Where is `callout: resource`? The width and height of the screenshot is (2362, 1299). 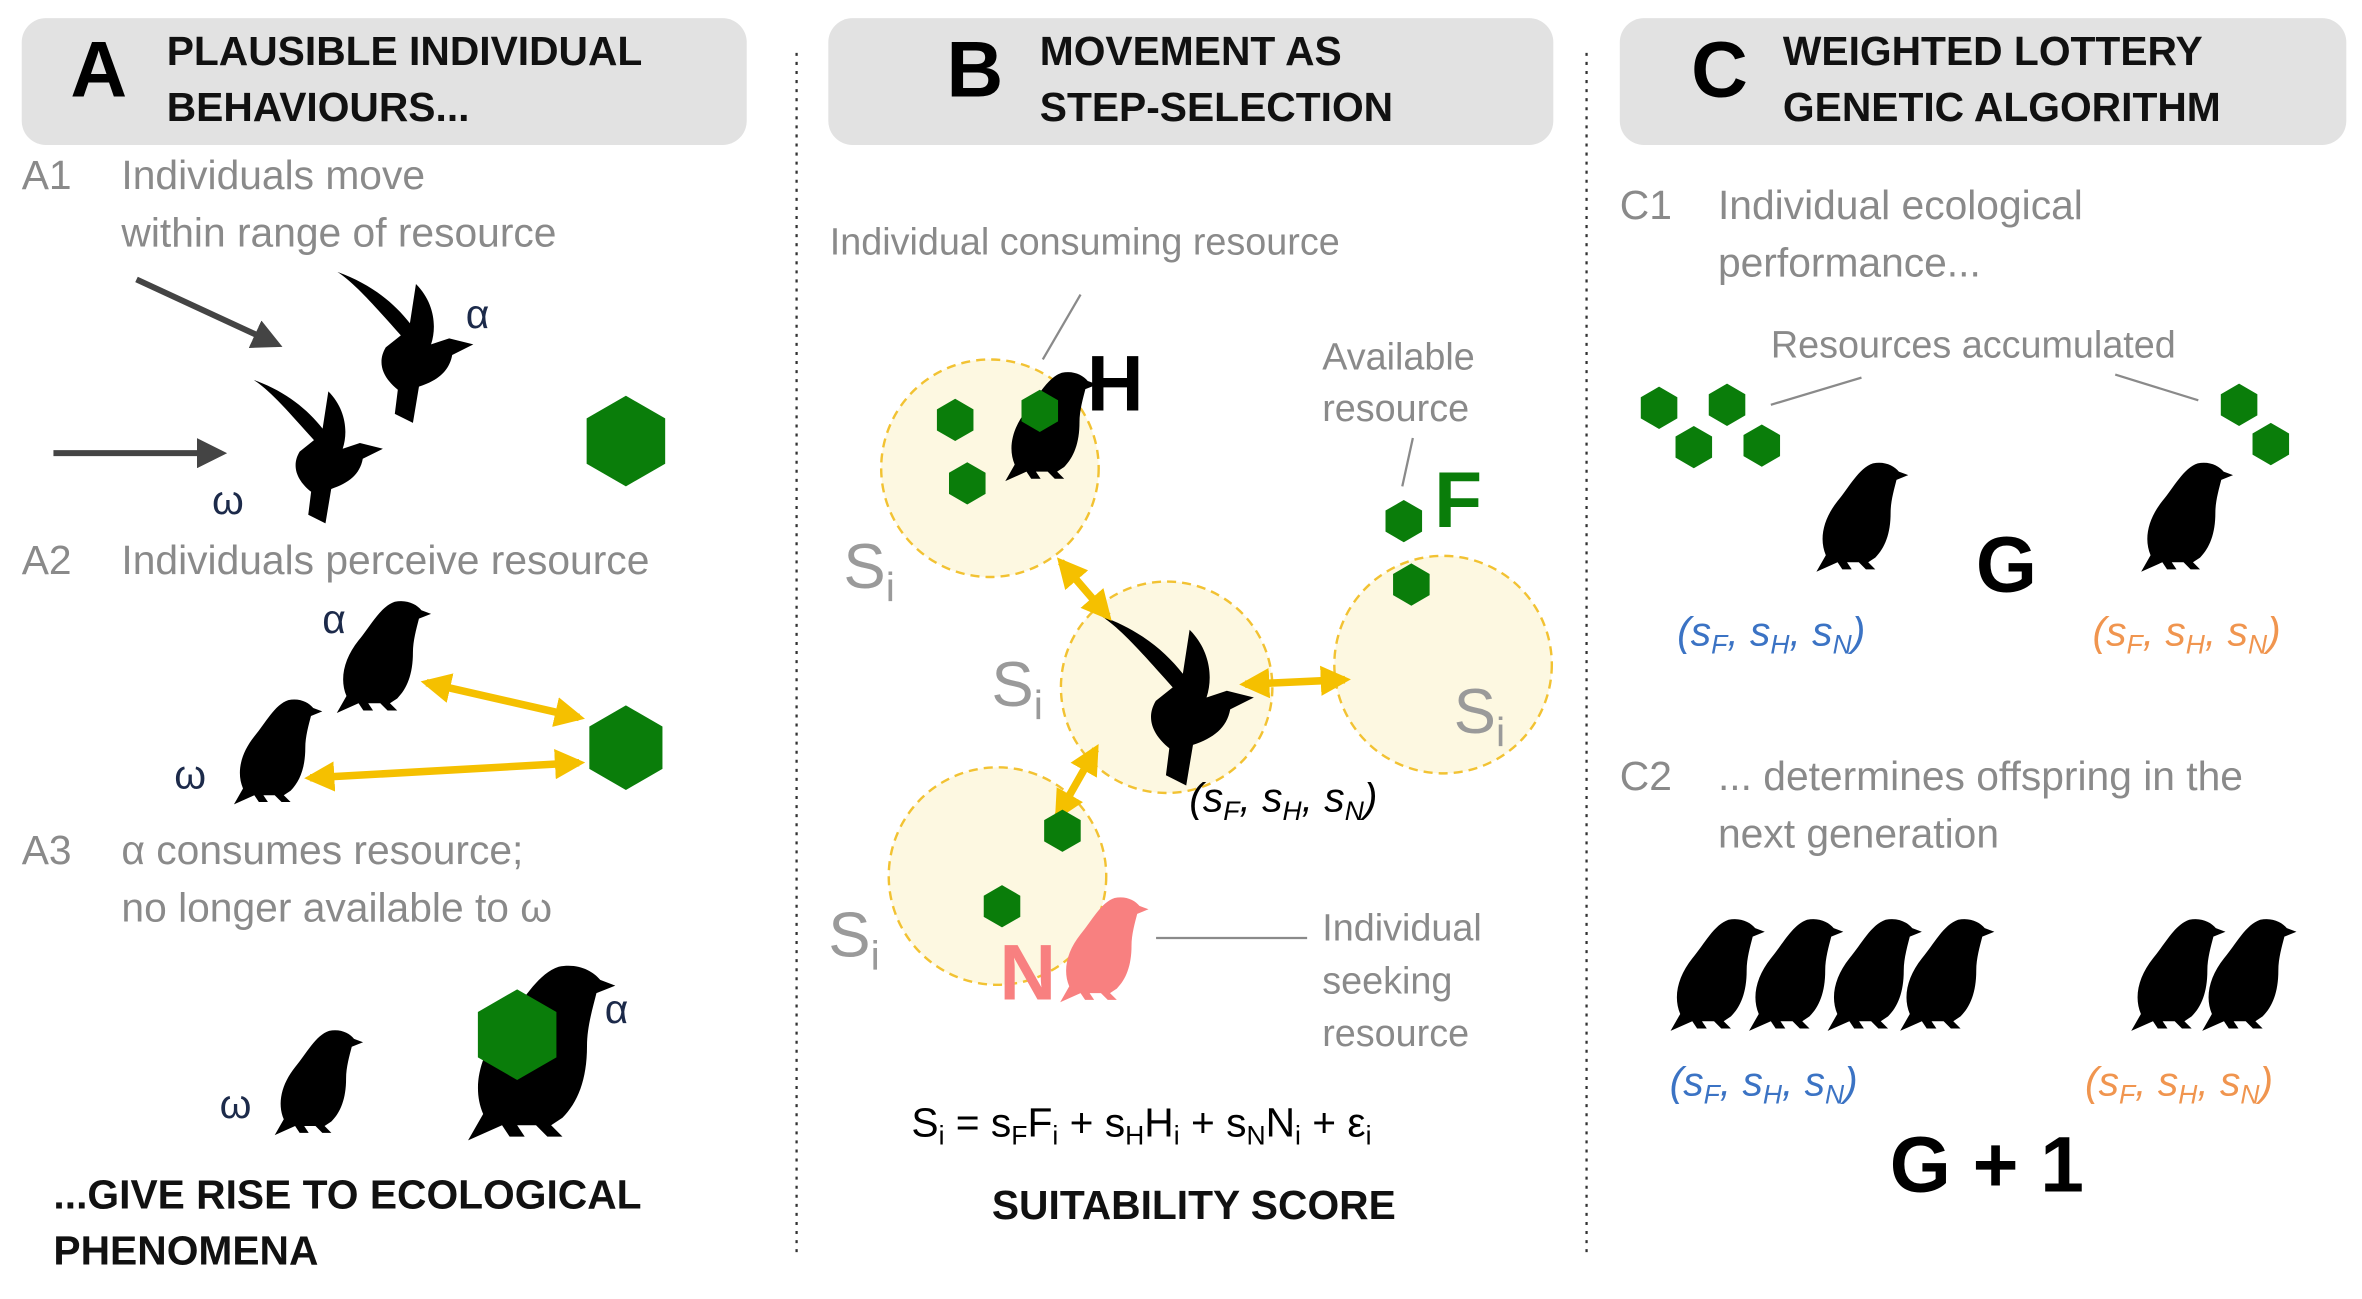 callout: resource is located at coordinates (1395, 1034).